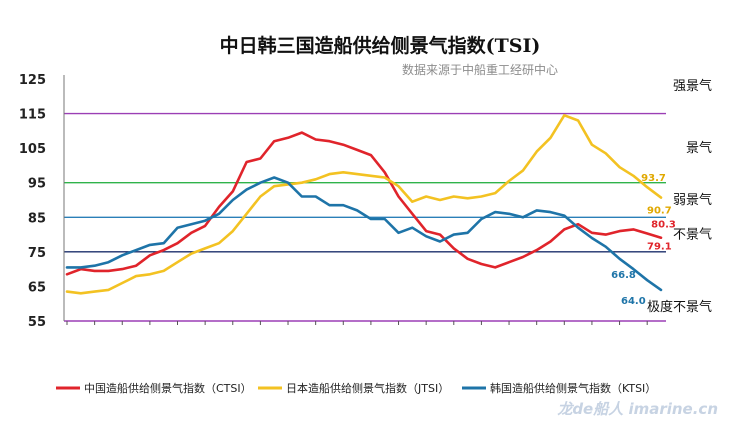 The width and height of the screenshot is (736, 423). What do you see at coordinates (663, 225) in the screenshot?
I see `data-label: 80.3` at bounding box center [663, 225].